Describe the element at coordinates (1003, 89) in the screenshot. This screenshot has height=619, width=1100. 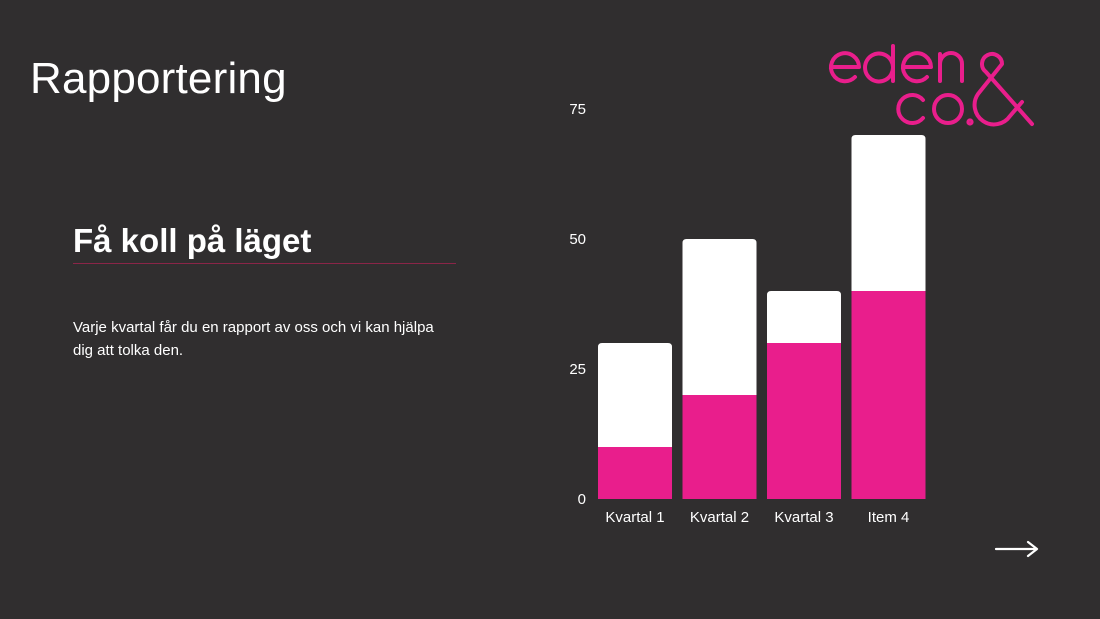
I see `logo-ampersand` at that location.